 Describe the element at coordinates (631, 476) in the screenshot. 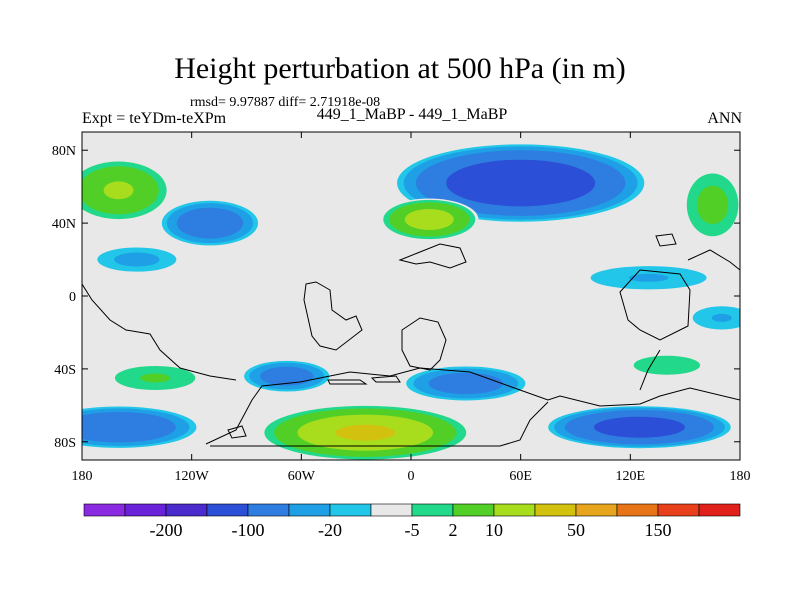

I see `x-tick-label-5: 120E` at that location.